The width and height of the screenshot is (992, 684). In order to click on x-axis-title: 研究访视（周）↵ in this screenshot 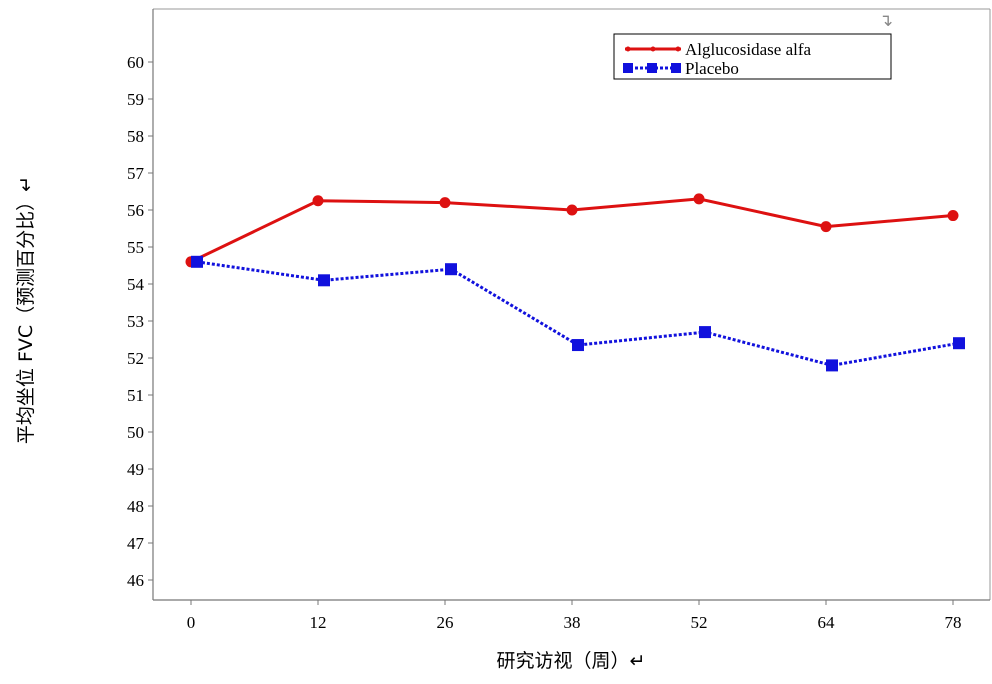, I will do `click(571, 661)`.